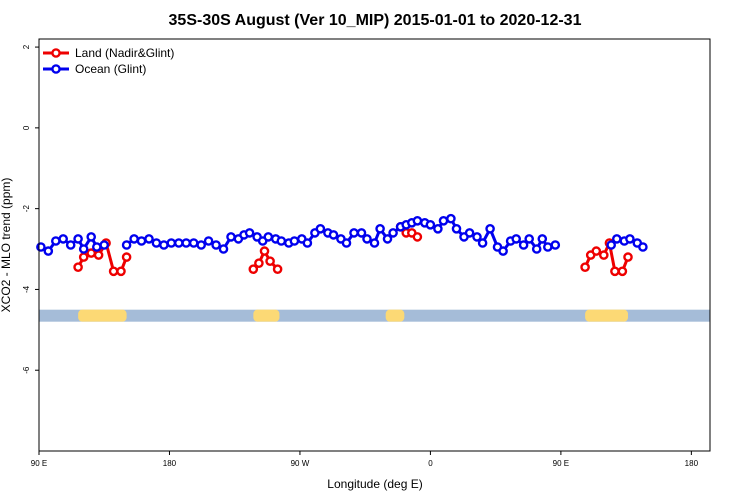 The height and width of the screenshot is (500, 750). What do you see at coordinates (110, 69) in the screenshot?
I see `legend-label: Ocean (Glint)` at bounding box center [110, 69].